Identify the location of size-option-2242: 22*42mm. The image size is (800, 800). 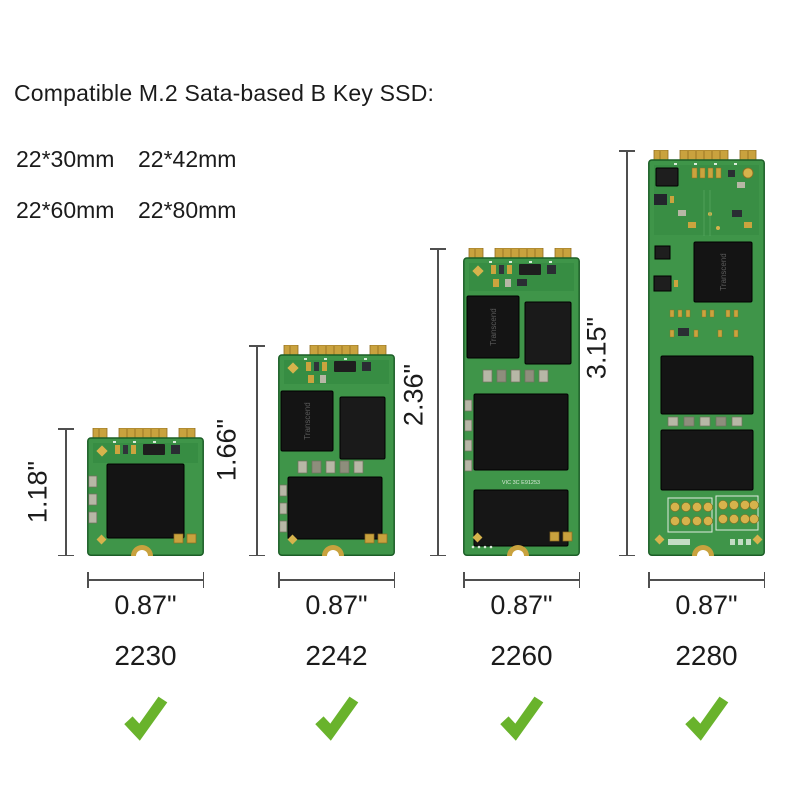
(187, 159).